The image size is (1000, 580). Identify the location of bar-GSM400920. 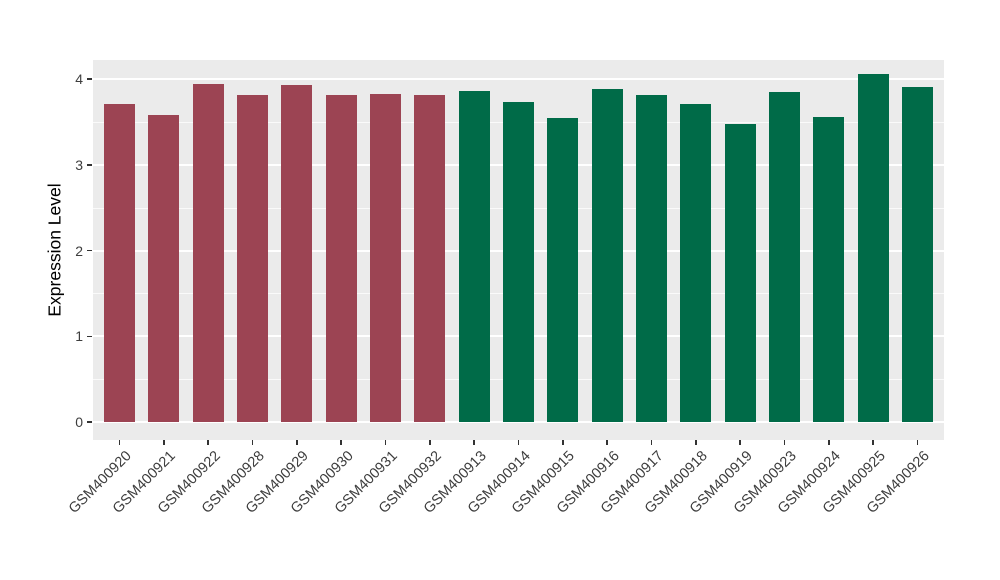
(120, 263).